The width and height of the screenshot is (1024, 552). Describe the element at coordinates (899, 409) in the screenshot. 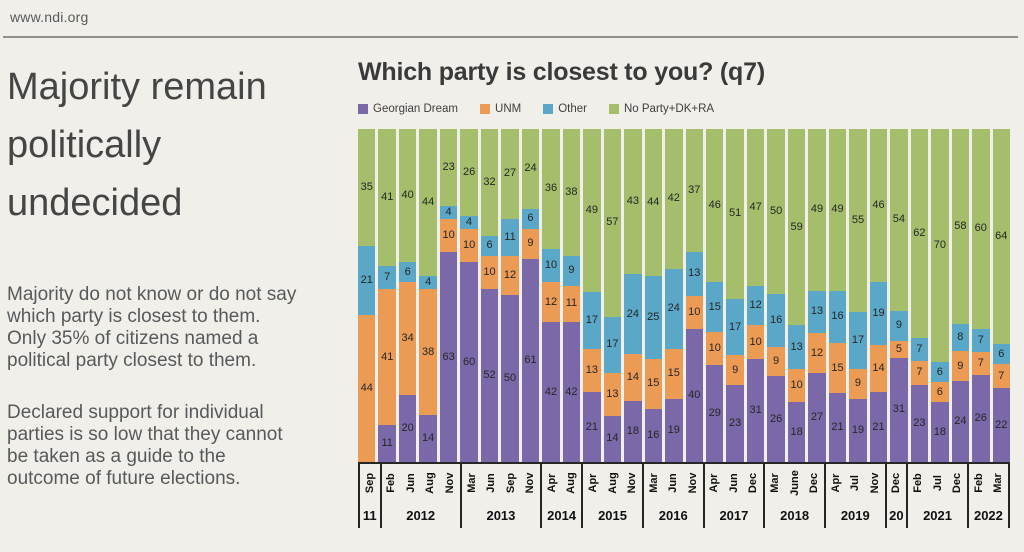

I see `segment-value-label: 31` at that location.